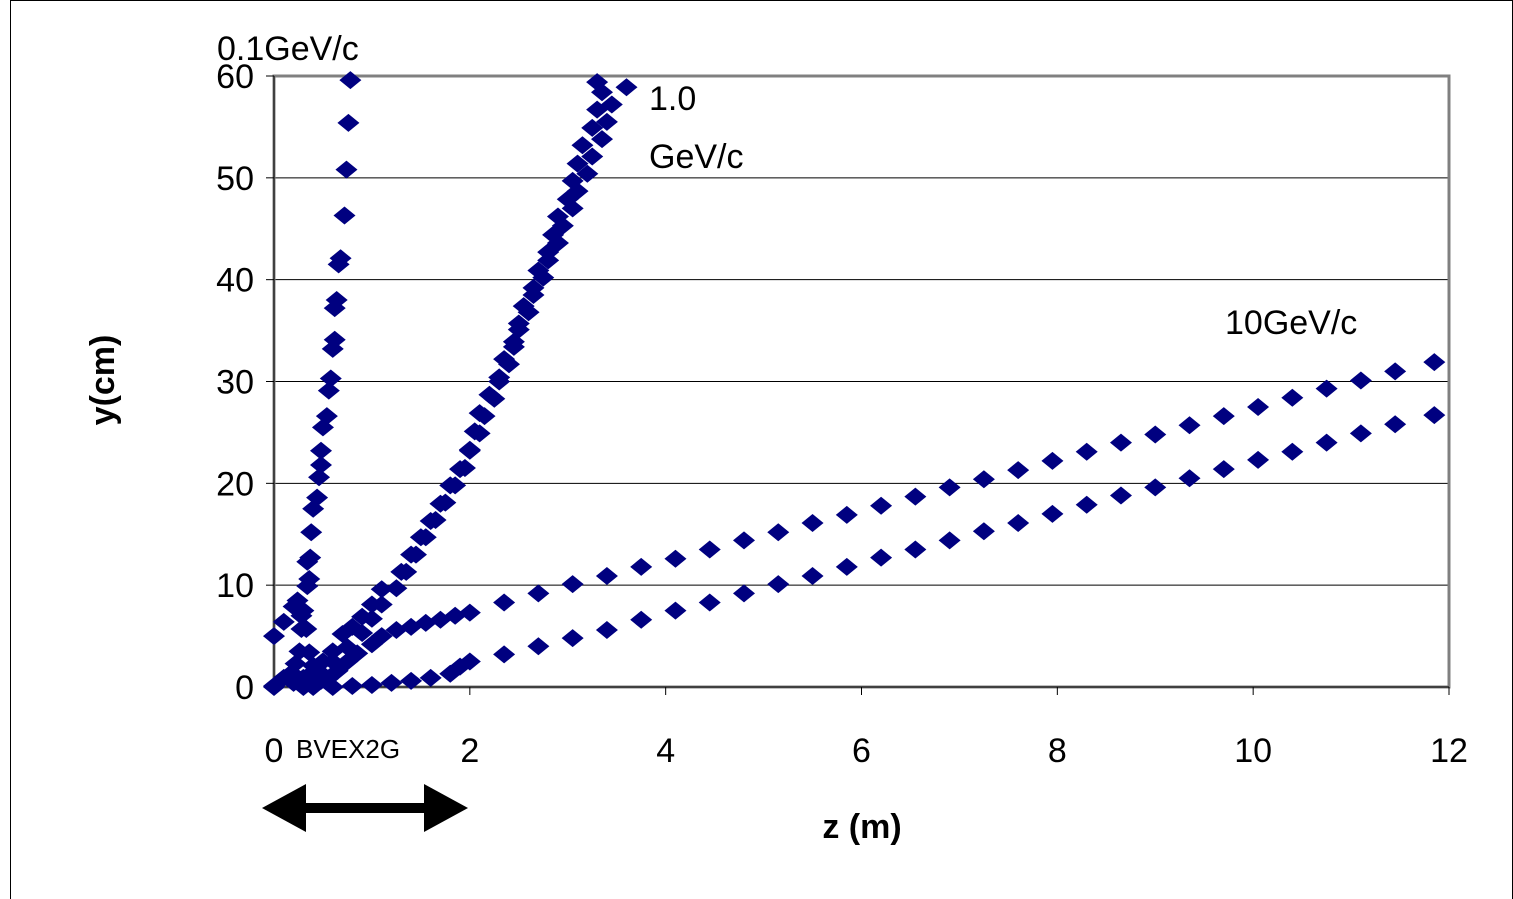 The image size is (1513, 899). Describe the element at coordinates (365, 808) in the screenshot. I see `magnet-range-arrow` at that location.